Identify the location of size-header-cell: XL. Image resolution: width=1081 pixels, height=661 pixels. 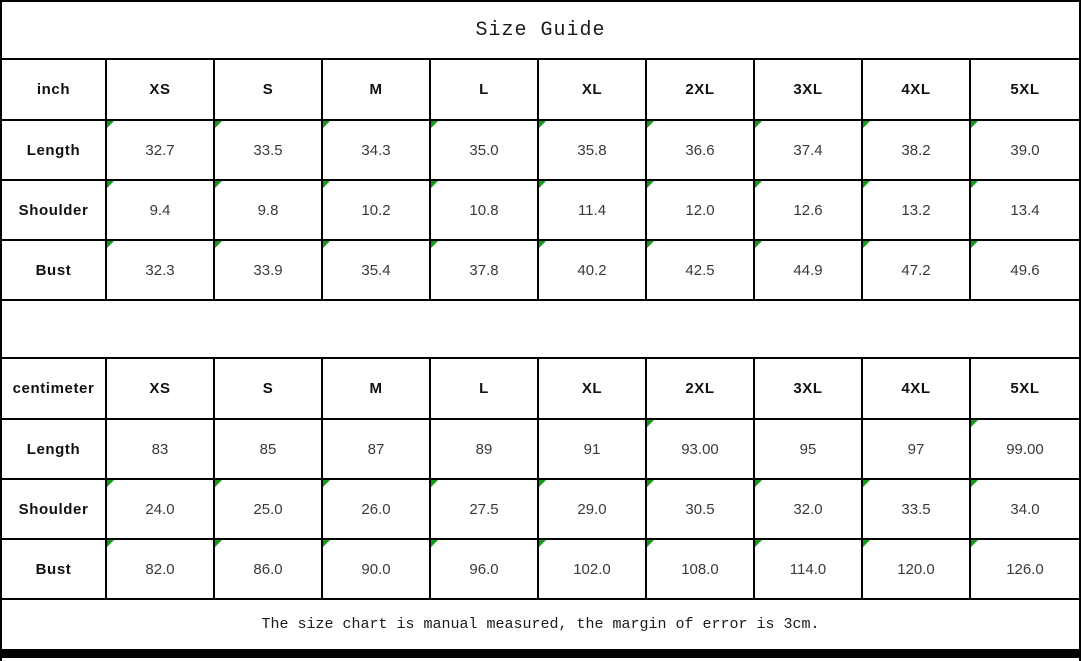
(593, 90).